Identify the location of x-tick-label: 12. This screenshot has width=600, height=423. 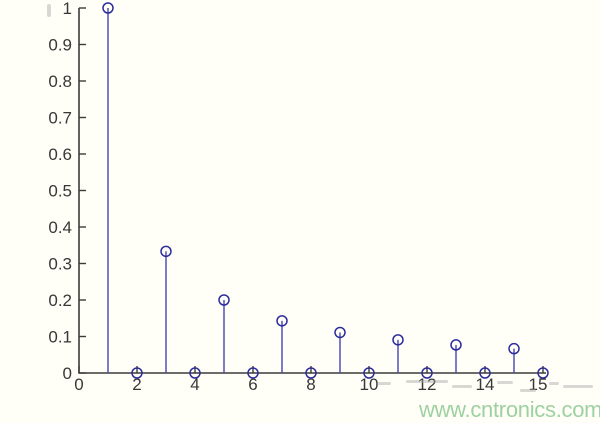
(427, 384).